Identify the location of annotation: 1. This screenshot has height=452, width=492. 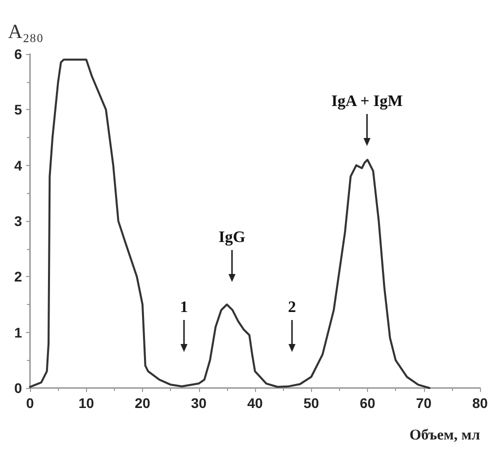
(184, 307).